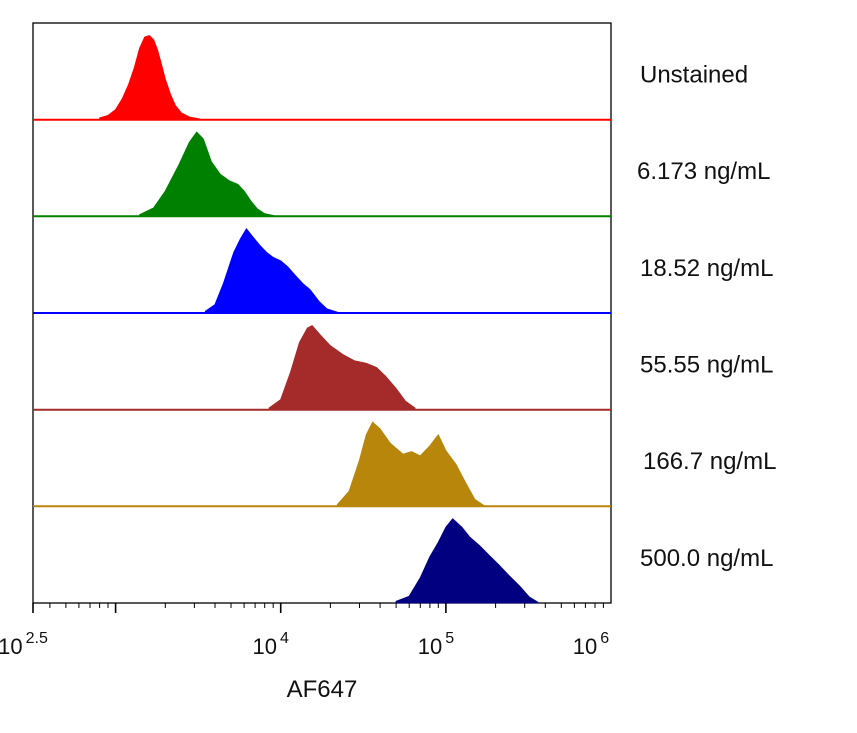  What do you see at coordinates (709, 461) in the screenshot?
I see `series-label: 166.7 ng/mL` at bounding box center [709, 461].